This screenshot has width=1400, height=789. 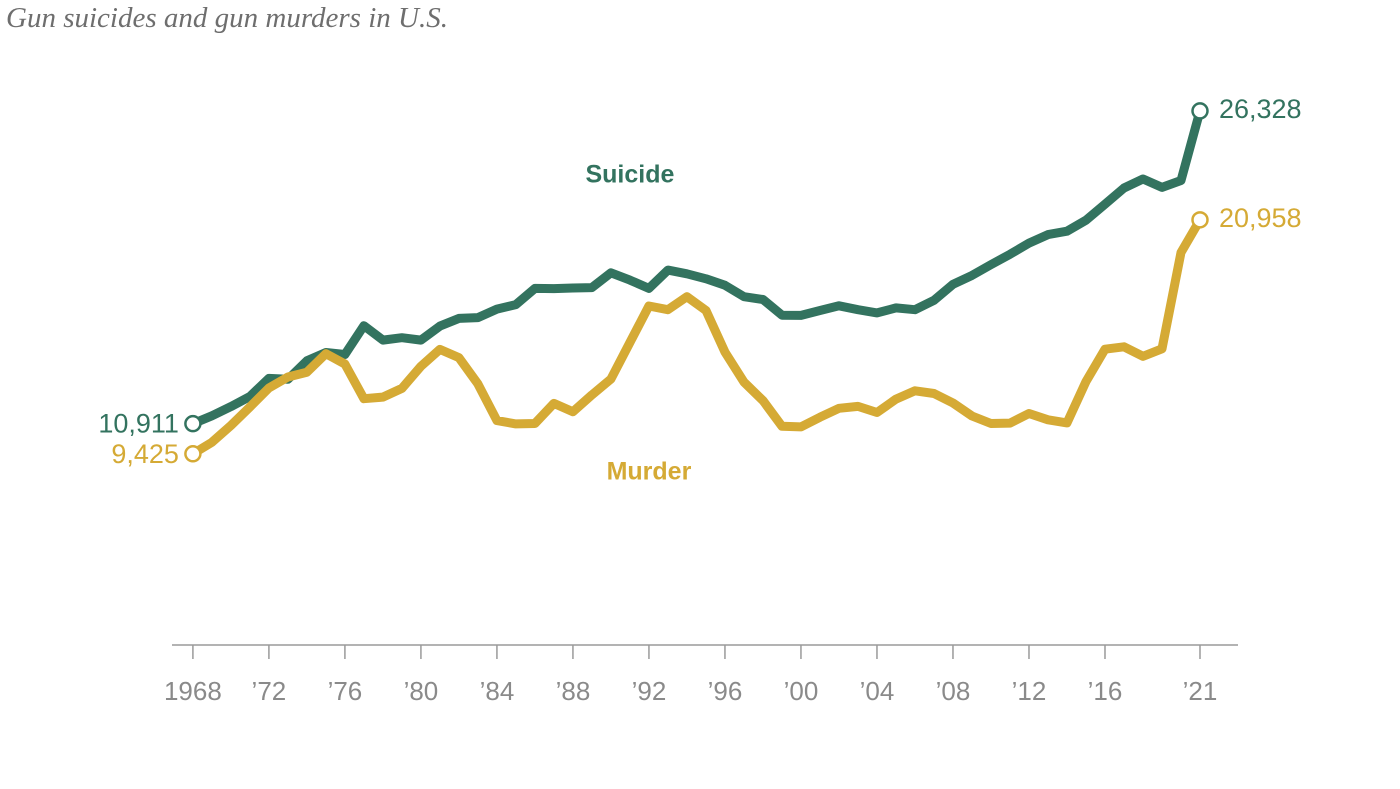 What do you see at coordinates (801, 691) in the screenshot?
I see `x-tick-label: ’00` at bounding box center [801, 691].